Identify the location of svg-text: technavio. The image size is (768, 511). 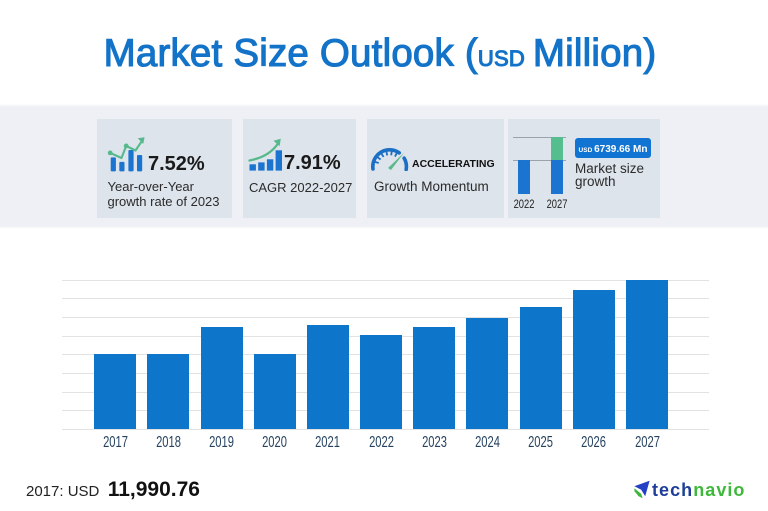
(698, 490).